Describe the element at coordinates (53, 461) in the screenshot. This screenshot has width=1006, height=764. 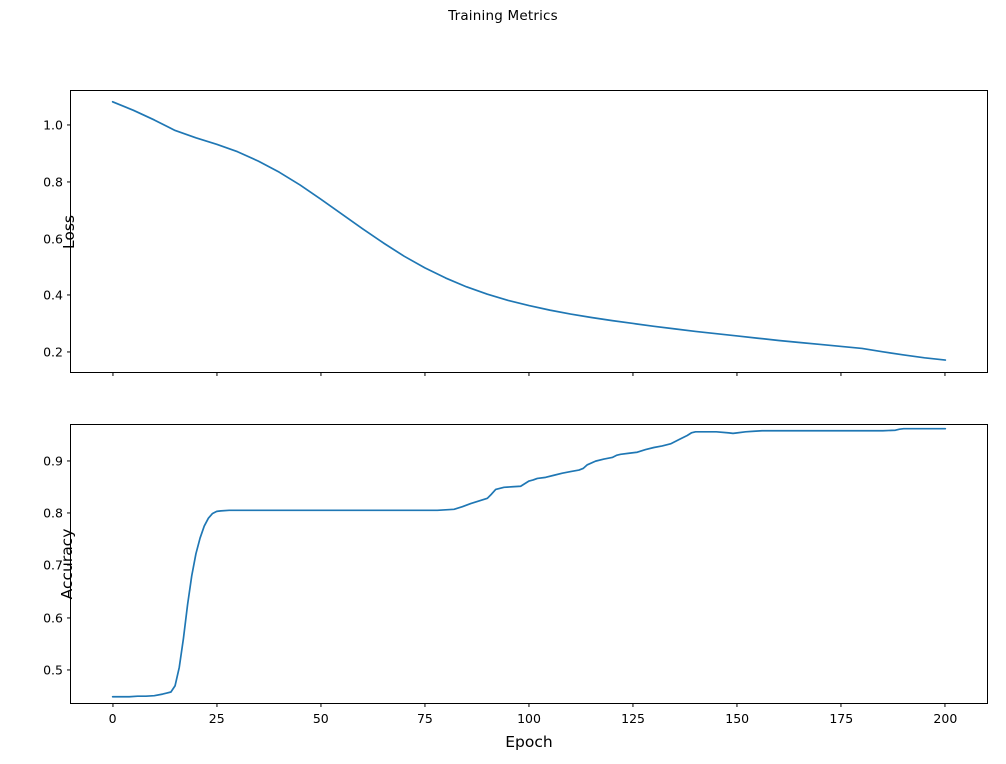
I see `y-tick-label: 0.9` at that location.